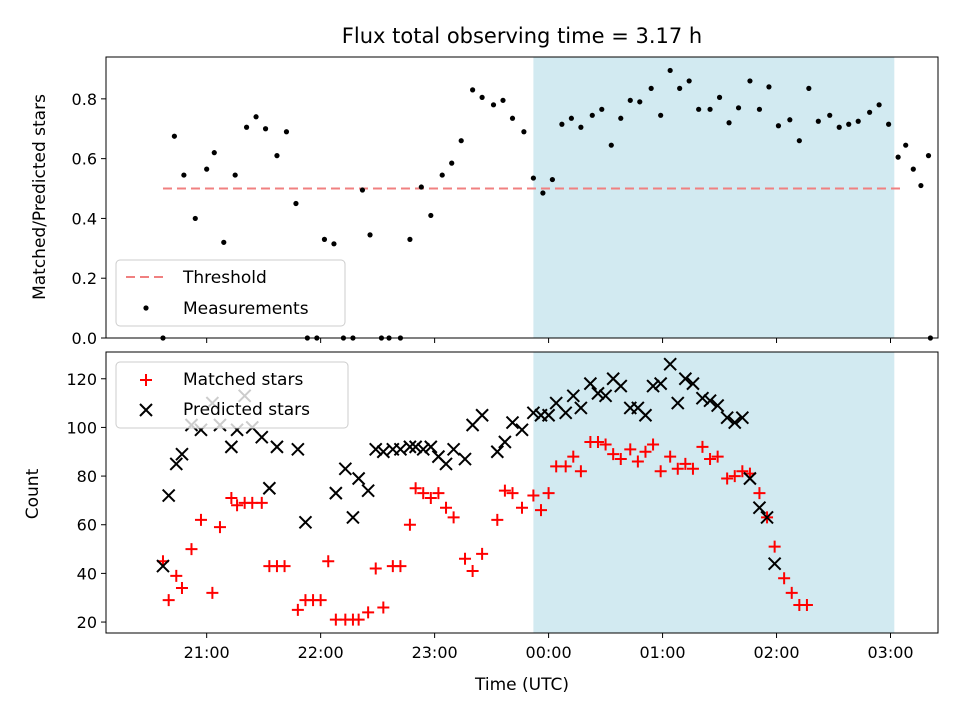  Describe the element at coordinates (714, 492) in the screenshot. I see `count-observing-span` at that location.